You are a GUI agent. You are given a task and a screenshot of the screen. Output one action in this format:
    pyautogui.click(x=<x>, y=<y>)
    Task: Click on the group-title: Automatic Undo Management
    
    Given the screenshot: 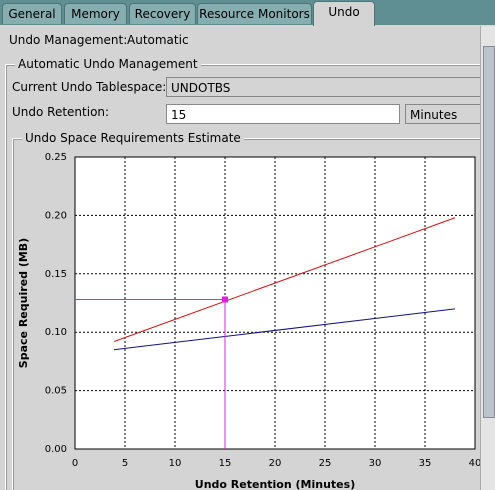 What is the action you would take?
    pyautogui.click(x=108, y=64)
    